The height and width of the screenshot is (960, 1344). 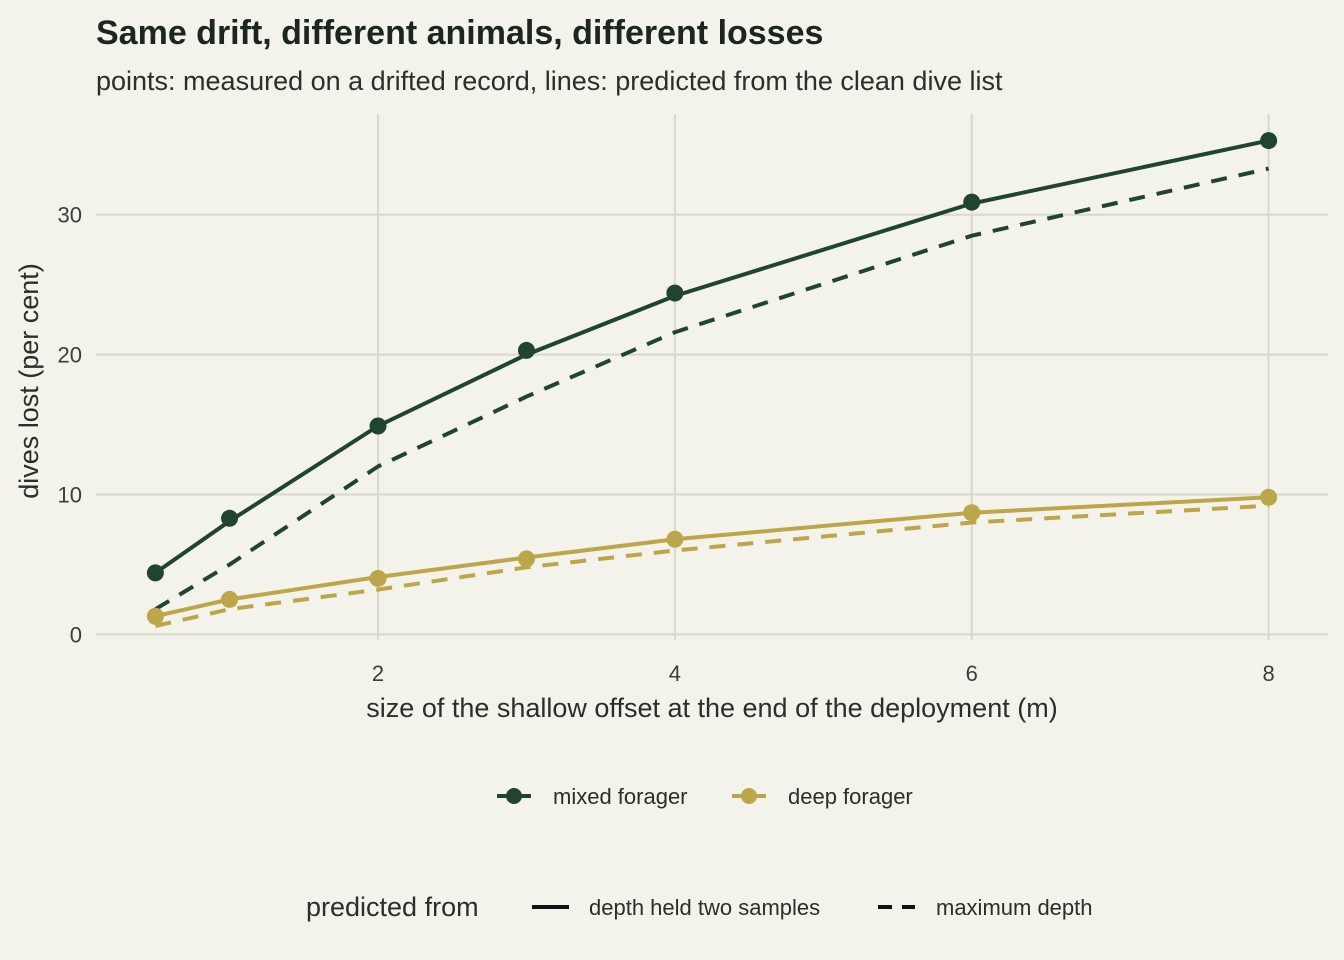 What do you see at coordinates (514, 796) in the screenshot?
I see `legend-key-mixed-forager` at bounding box center [514, 796].